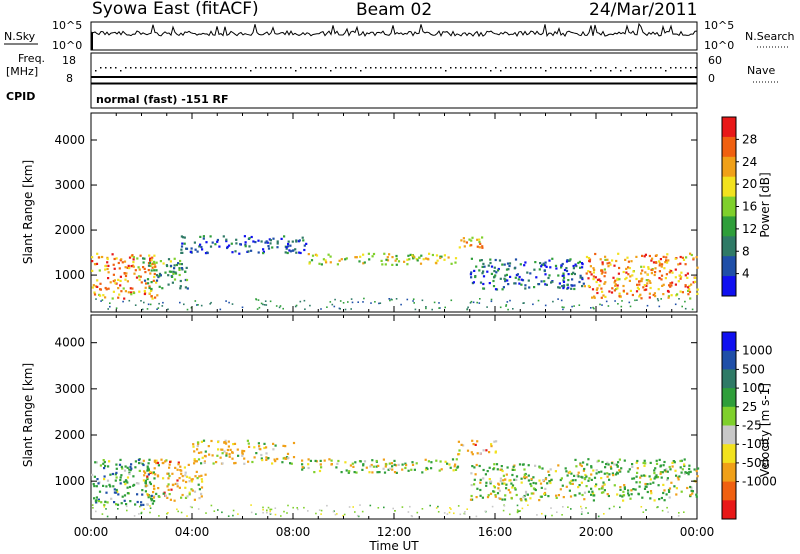 Image resolution: width=800 pixels, height=554 pixels. I want to click on power-y-tick-label: 2000, so click(69, 230).